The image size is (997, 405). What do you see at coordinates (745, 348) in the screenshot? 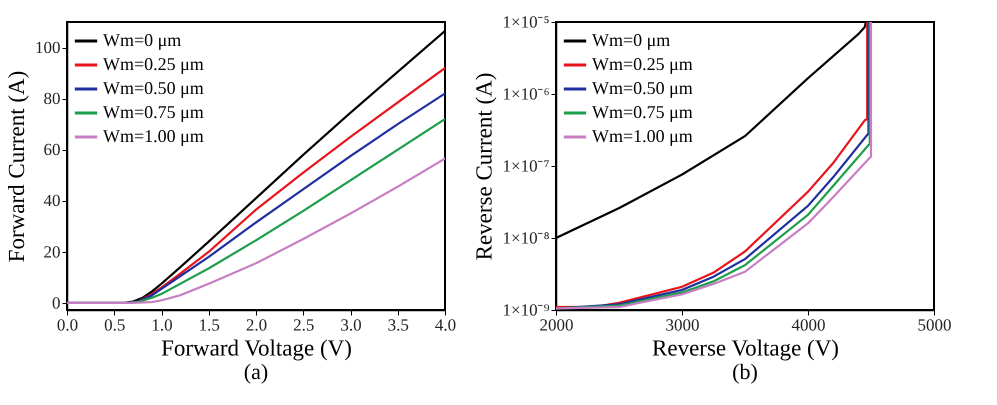
I see `x-axis-title: Reverse Voltage (V)` at bounding box center [745, 348].